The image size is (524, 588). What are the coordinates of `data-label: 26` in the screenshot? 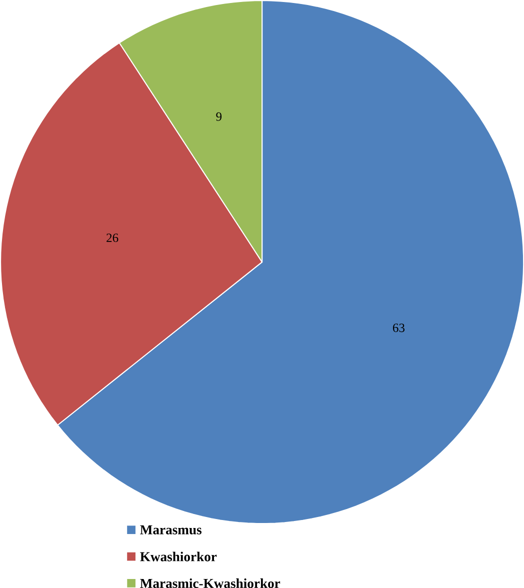 It's located at (112, 238).